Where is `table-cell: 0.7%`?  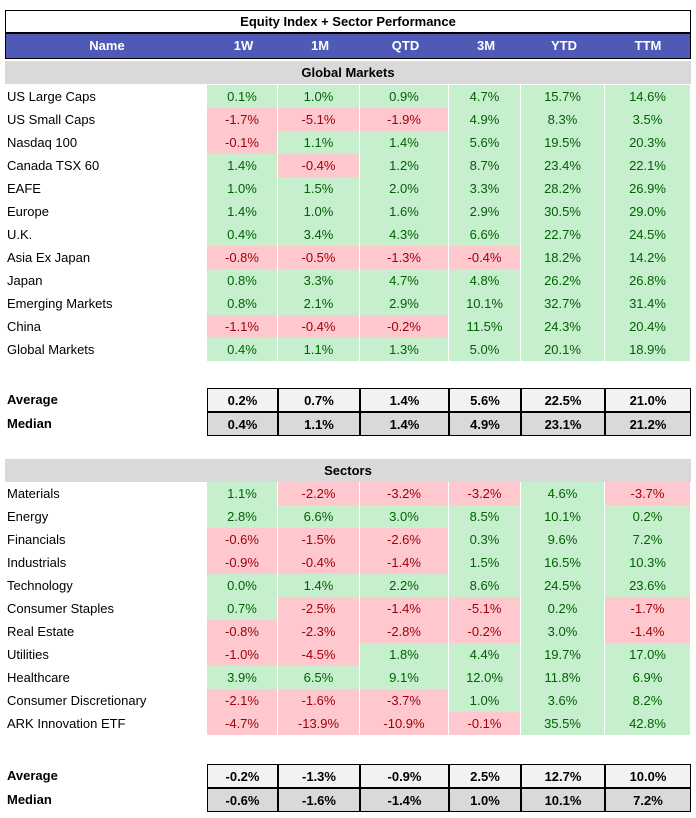 table-cell: 0.7% is located at coordinates (242, 608).